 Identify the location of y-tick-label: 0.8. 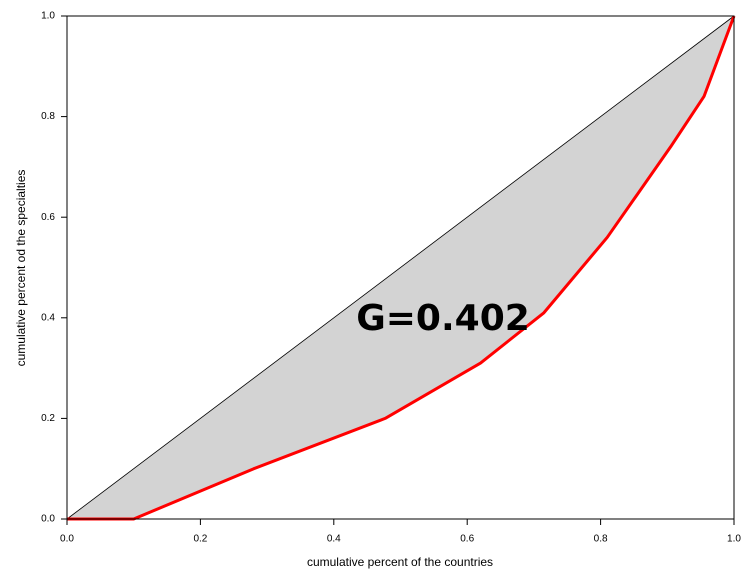
(48, 116).